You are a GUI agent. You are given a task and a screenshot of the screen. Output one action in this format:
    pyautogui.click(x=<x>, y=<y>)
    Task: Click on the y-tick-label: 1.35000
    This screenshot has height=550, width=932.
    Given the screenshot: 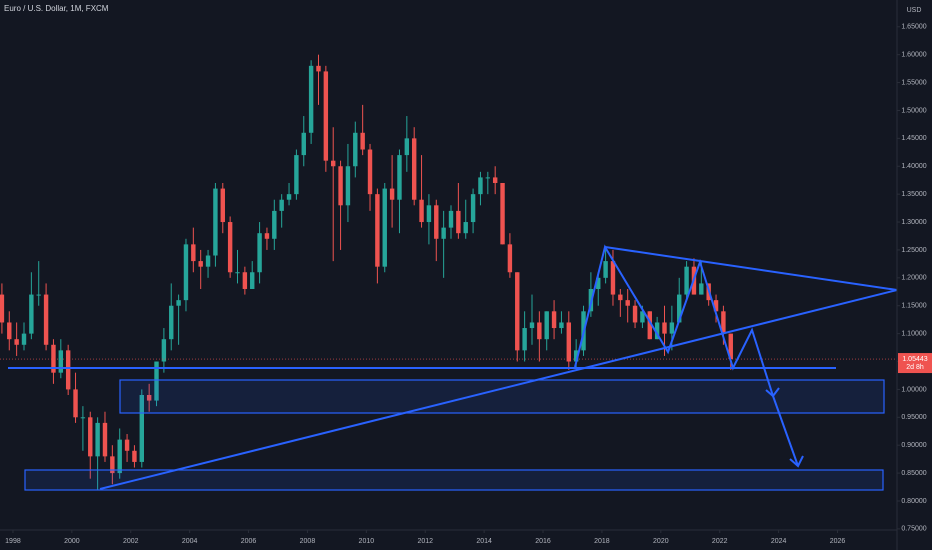 What is the action you would take?
    pyautogui.click(x=913, y=194)
    